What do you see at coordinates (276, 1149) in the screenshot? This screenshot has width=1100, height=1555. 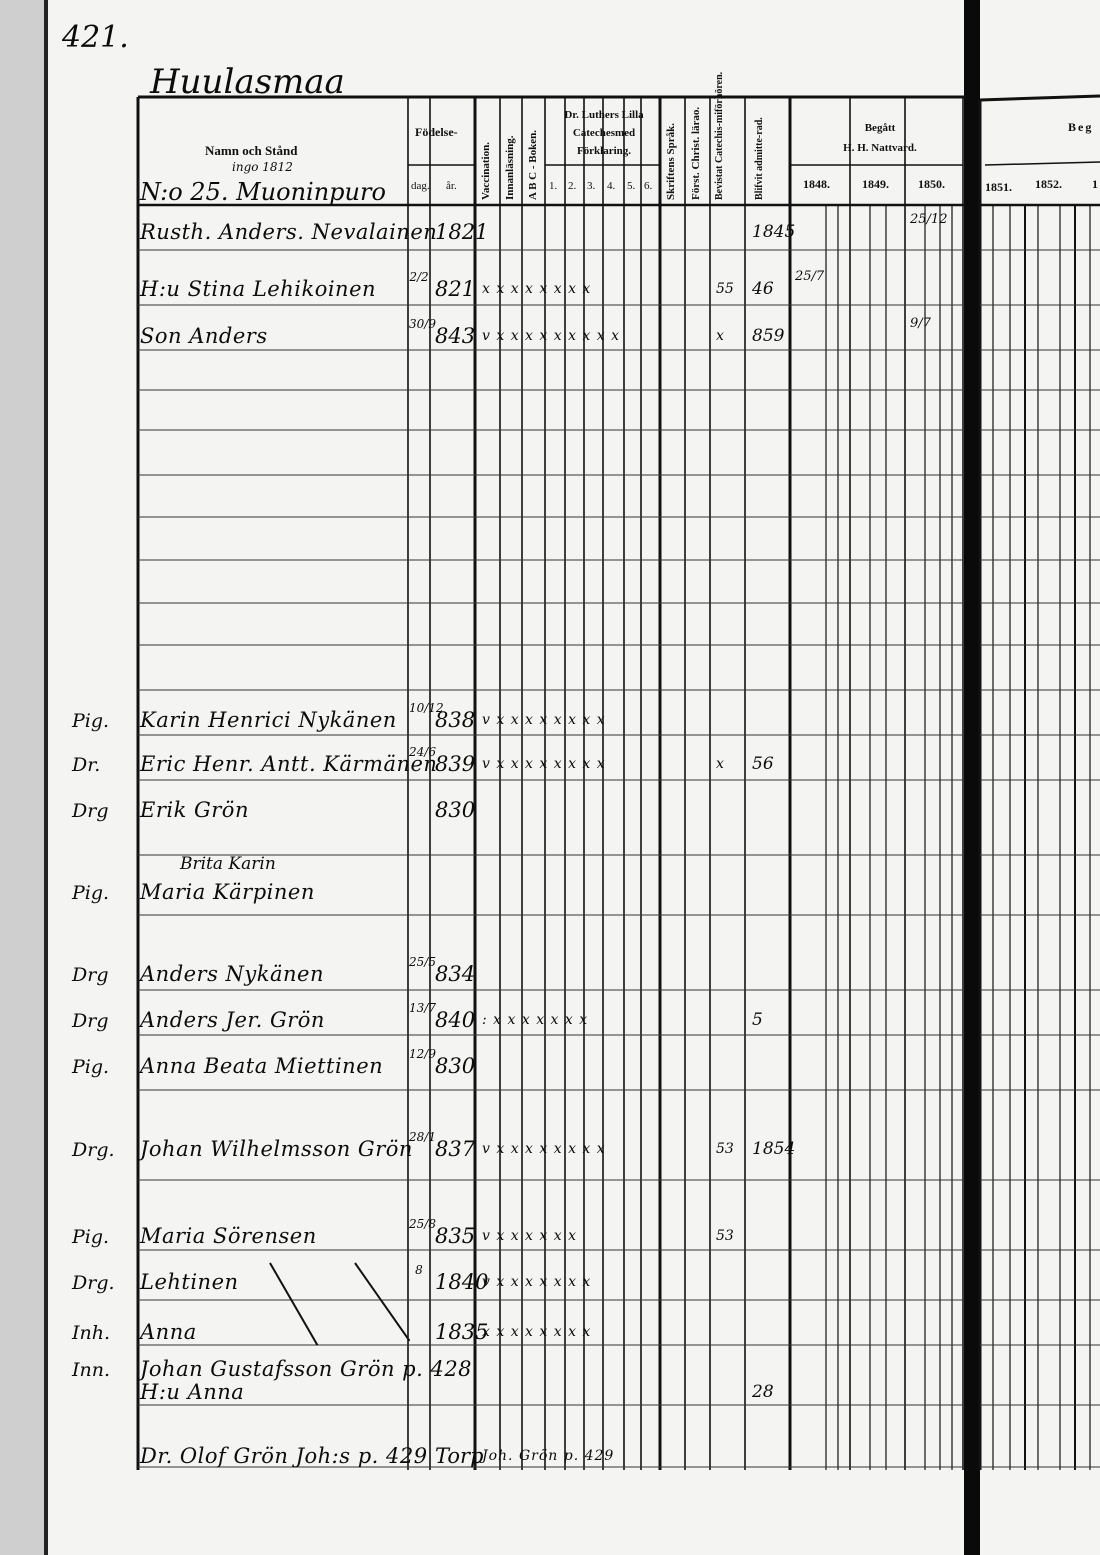 I see `person-name: Johan Wilhelmsson Grön` at bounding box center [276, 1149].